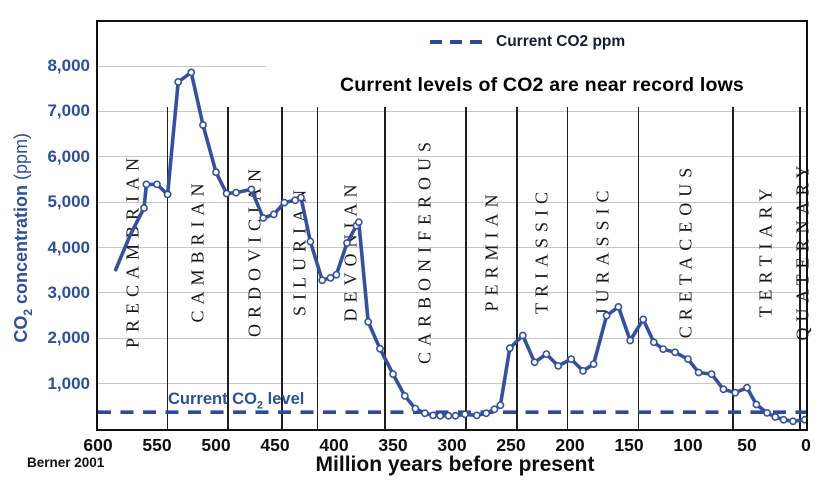 The image size is (826, 496). Describe the element at coordinates (517, 268) in the screenshot. I see `period-boundary-245my` at that location.